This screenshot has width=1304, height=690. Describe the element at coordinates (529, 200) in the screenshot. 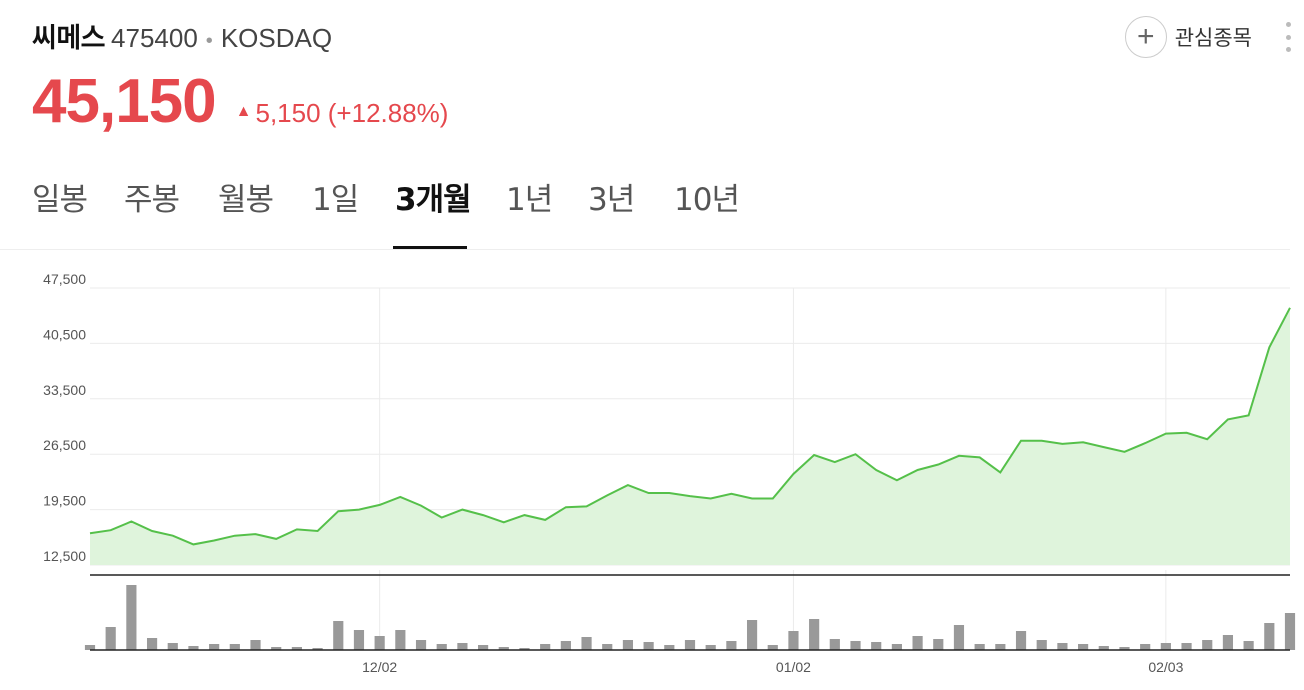

I see `tab-1year: 1년` at that location.